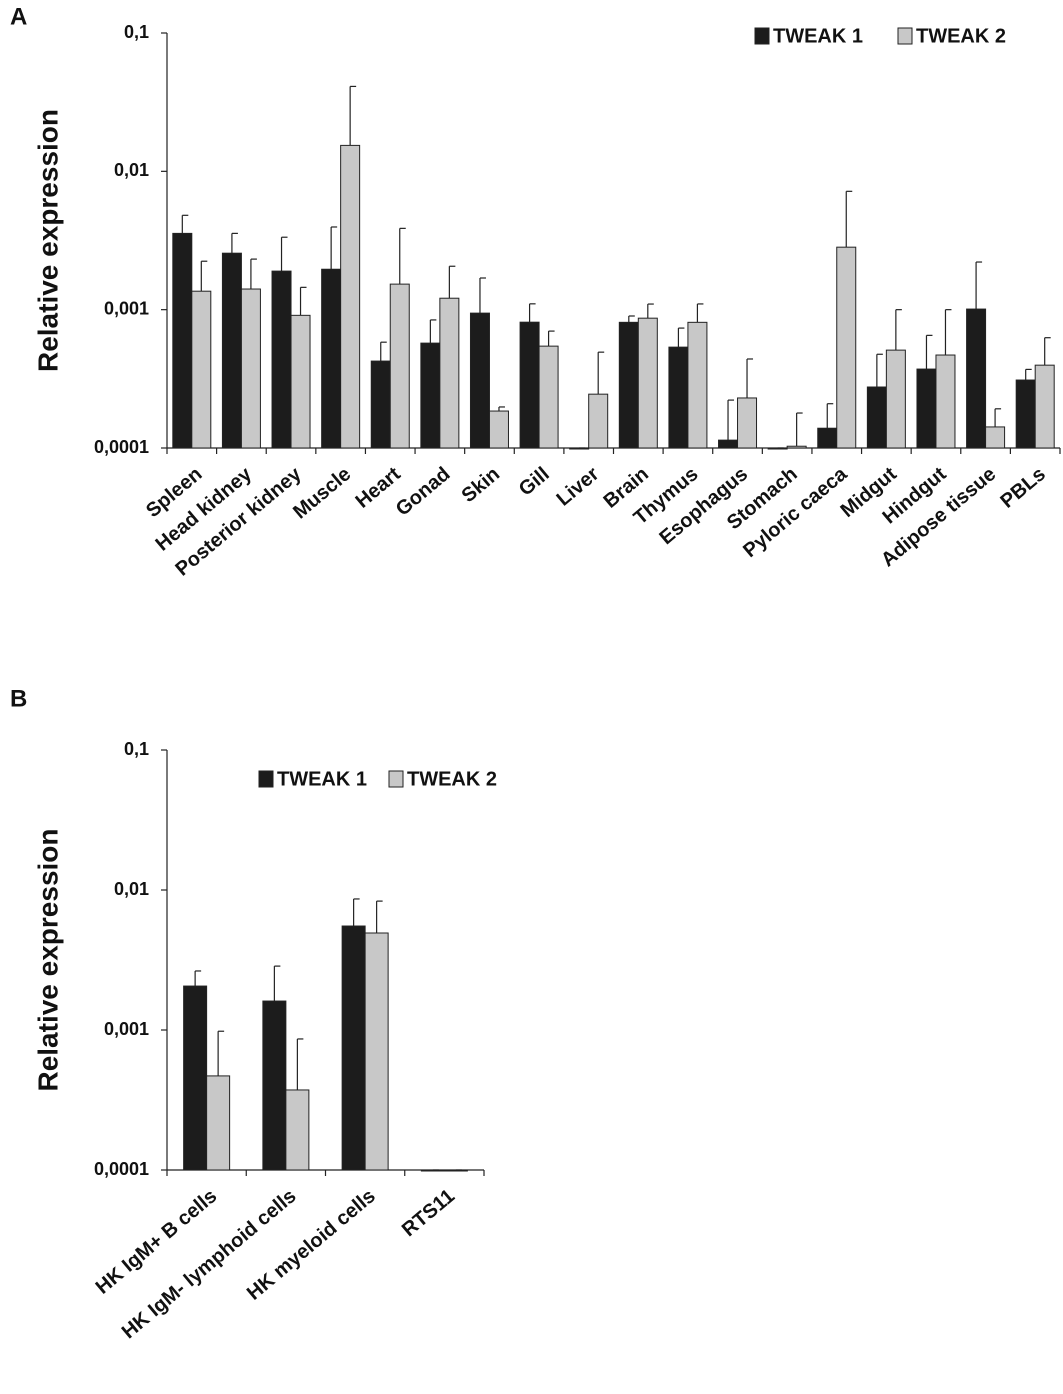  Describe the element at coordinates (18, 16) in the screenshot. I see `panel-label: A` at that location.